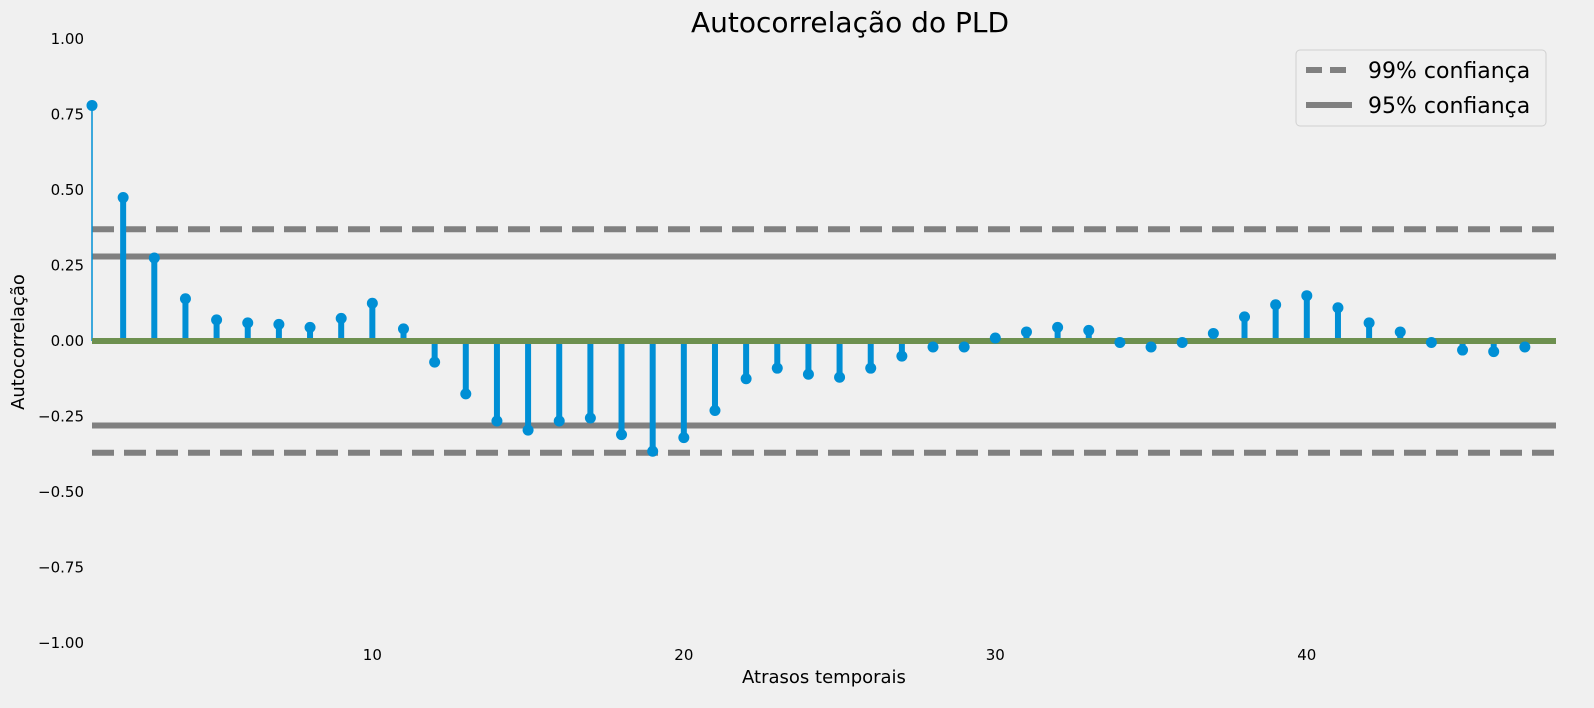 Image resolution: width=1594 pixels, height=708 pixels. I want to click on legend-label-95: 95% confiança, so click(1449, 106).